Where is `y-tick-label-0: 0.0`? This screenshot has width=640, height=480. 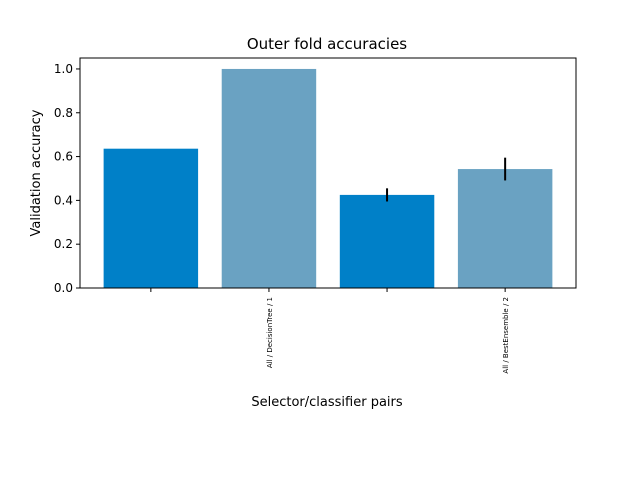
y-tick-label-0: 0.0 is located at coordinates (63, 288).